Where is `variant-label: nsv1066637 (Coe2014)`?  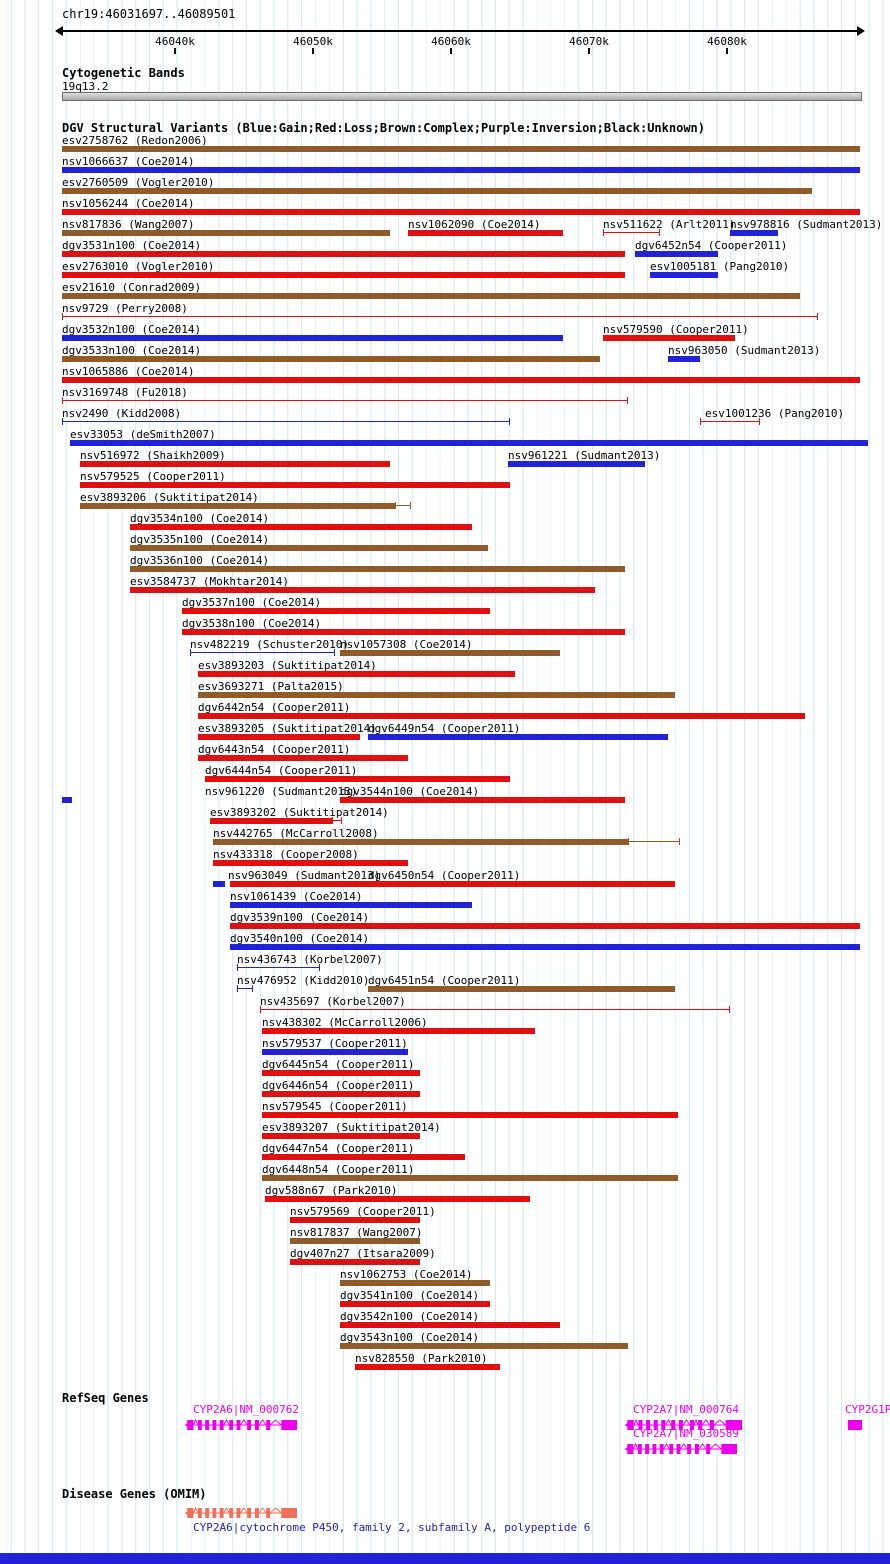 variant-label: nsv1066637 (Coe2014) is located at coordinates (128, 161).